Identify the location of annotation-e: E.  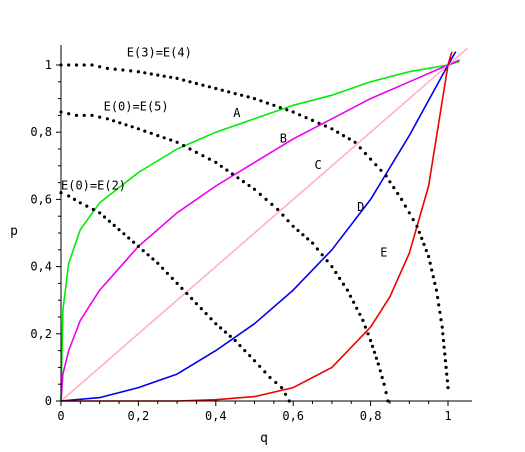
(383, 253).